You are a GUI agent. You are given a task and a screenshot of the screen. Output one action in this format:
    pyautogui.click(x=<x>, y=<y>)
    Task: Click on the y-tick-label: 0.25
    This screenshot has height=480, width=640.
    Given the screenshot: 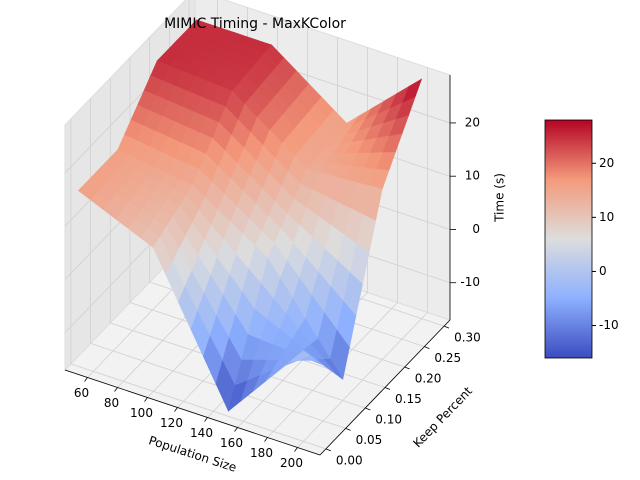 What is the action you would take?
    pyautogui.click(x=447, y=358)
    